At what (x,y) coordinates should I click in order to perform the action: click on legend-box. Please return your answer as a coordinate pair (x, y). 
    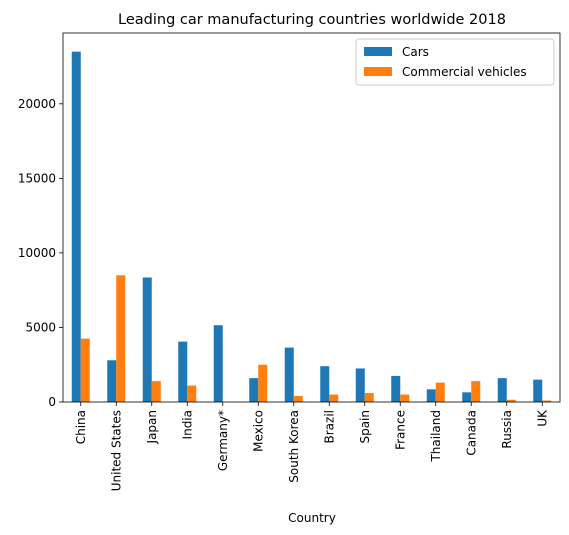
    Looking at the image, I should click on (455, 62).